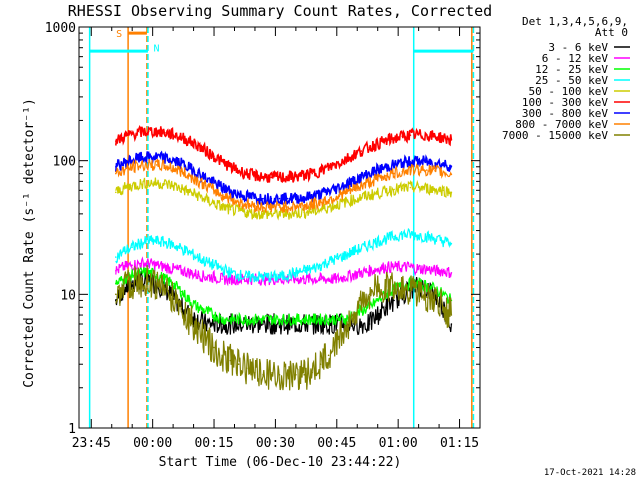 This screenshot has width=640, height=480. What do you see at coordinates (68, 295) in the screenshot?
I see `y-tick-label: 10` at bounding box center [68, 295].